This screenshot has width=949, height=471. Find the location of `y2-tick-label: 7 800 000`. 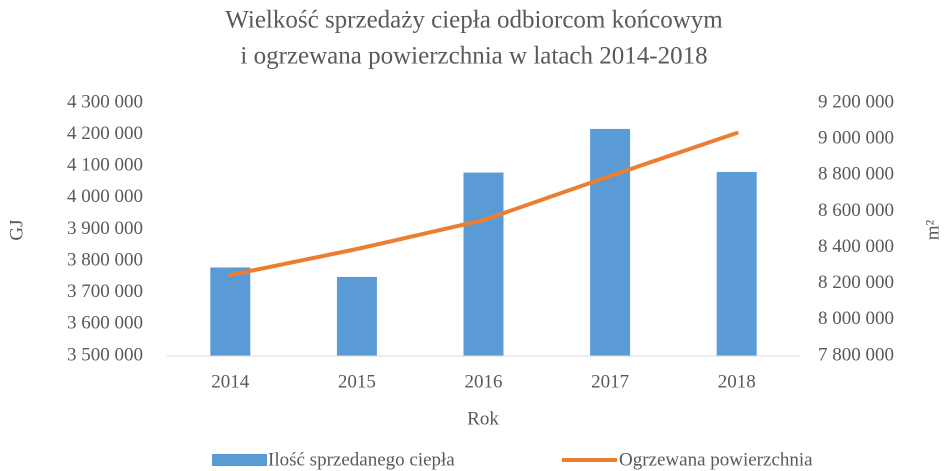

y2-tick-label: 7 800 000 is located at coordinates (856, 354).